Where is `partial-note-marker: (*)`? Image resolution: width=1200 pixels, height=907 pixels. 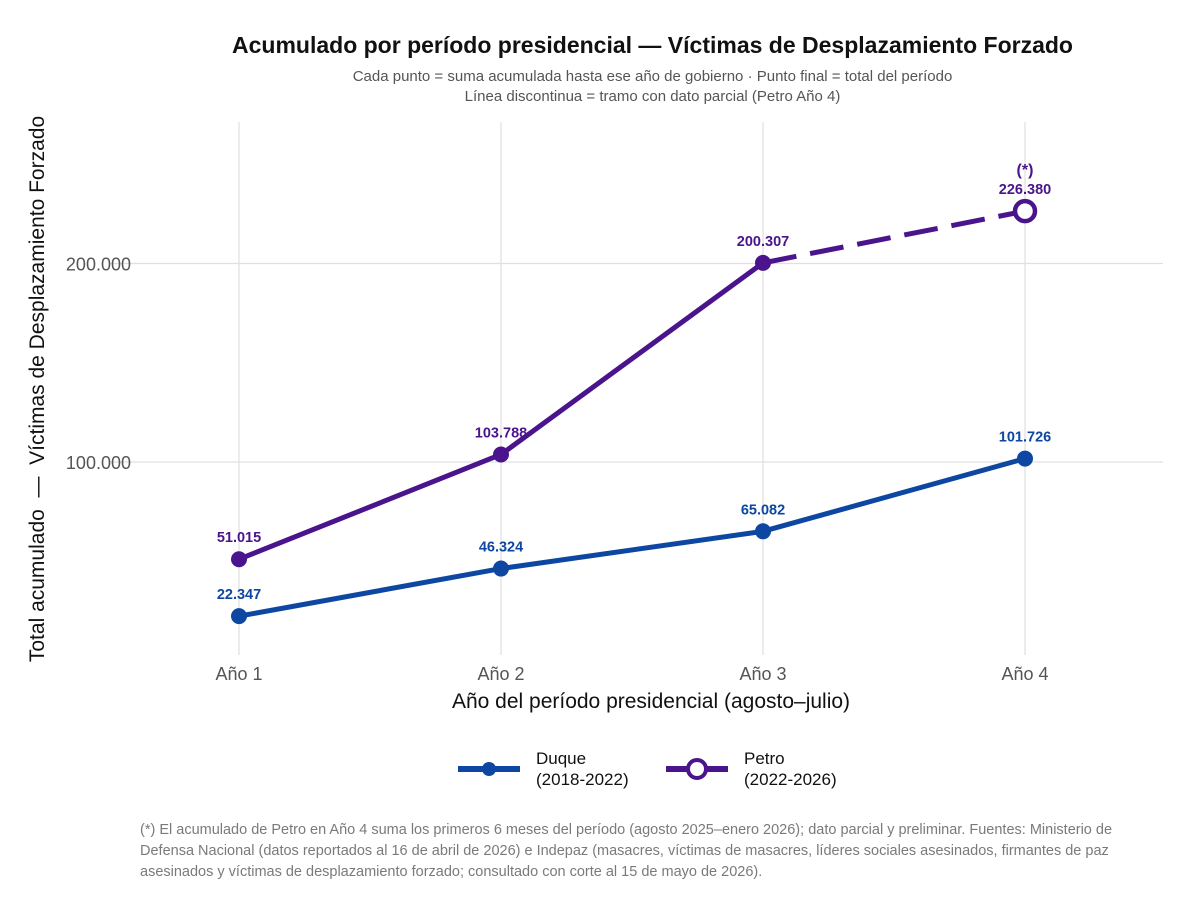
partial-note-marker: (*) is located at coordinates (1025, 170).